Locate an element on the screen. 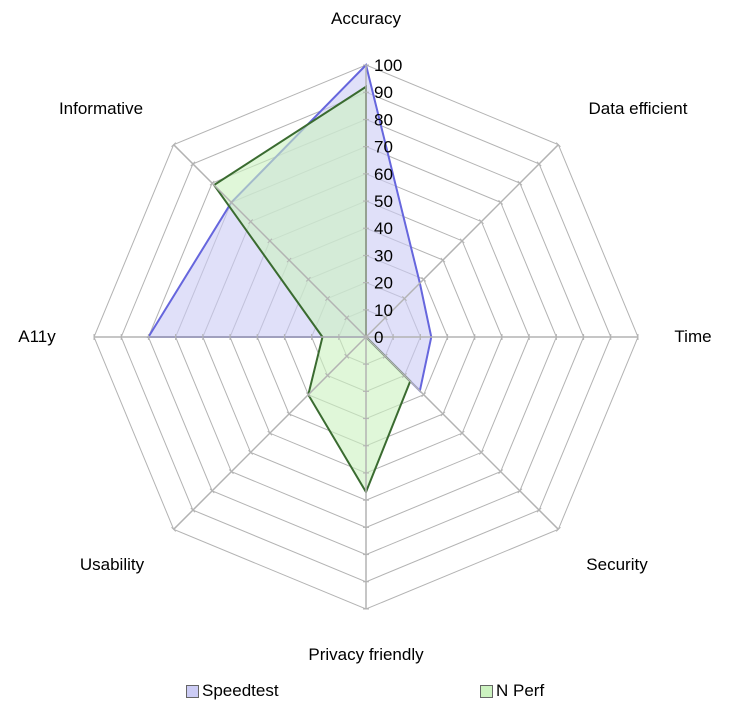 This screenshot has height=710, width=736. tick-label: 80 is located at coordinates (383, 119).